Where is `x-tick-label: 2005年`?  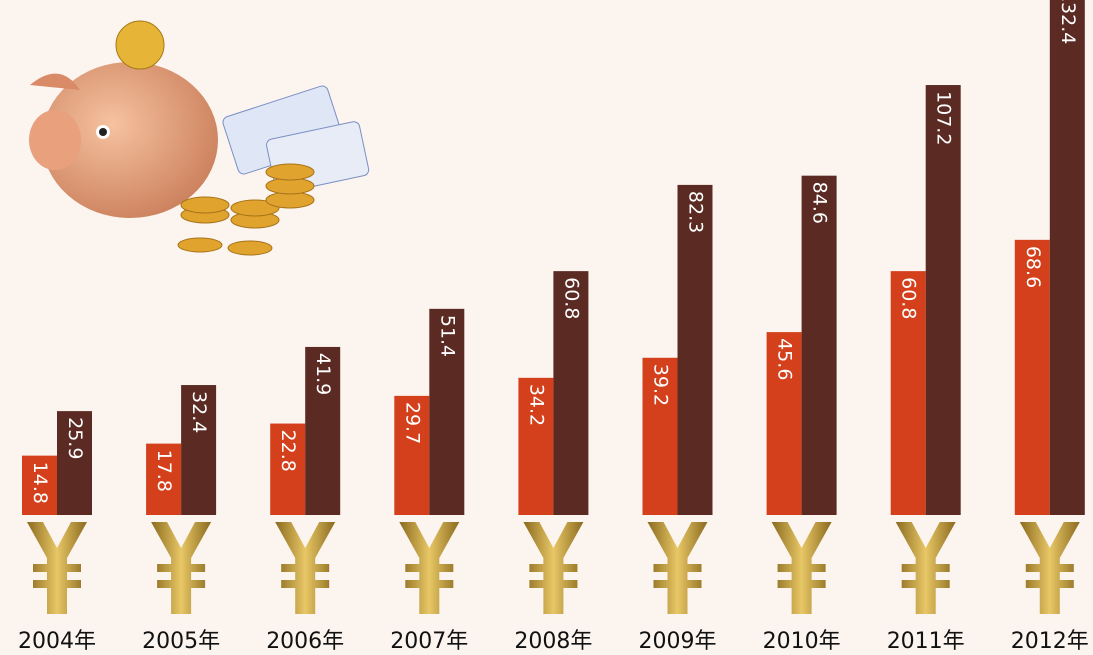 x-tick-label: 2005年 is located at coordinates (181, 641).